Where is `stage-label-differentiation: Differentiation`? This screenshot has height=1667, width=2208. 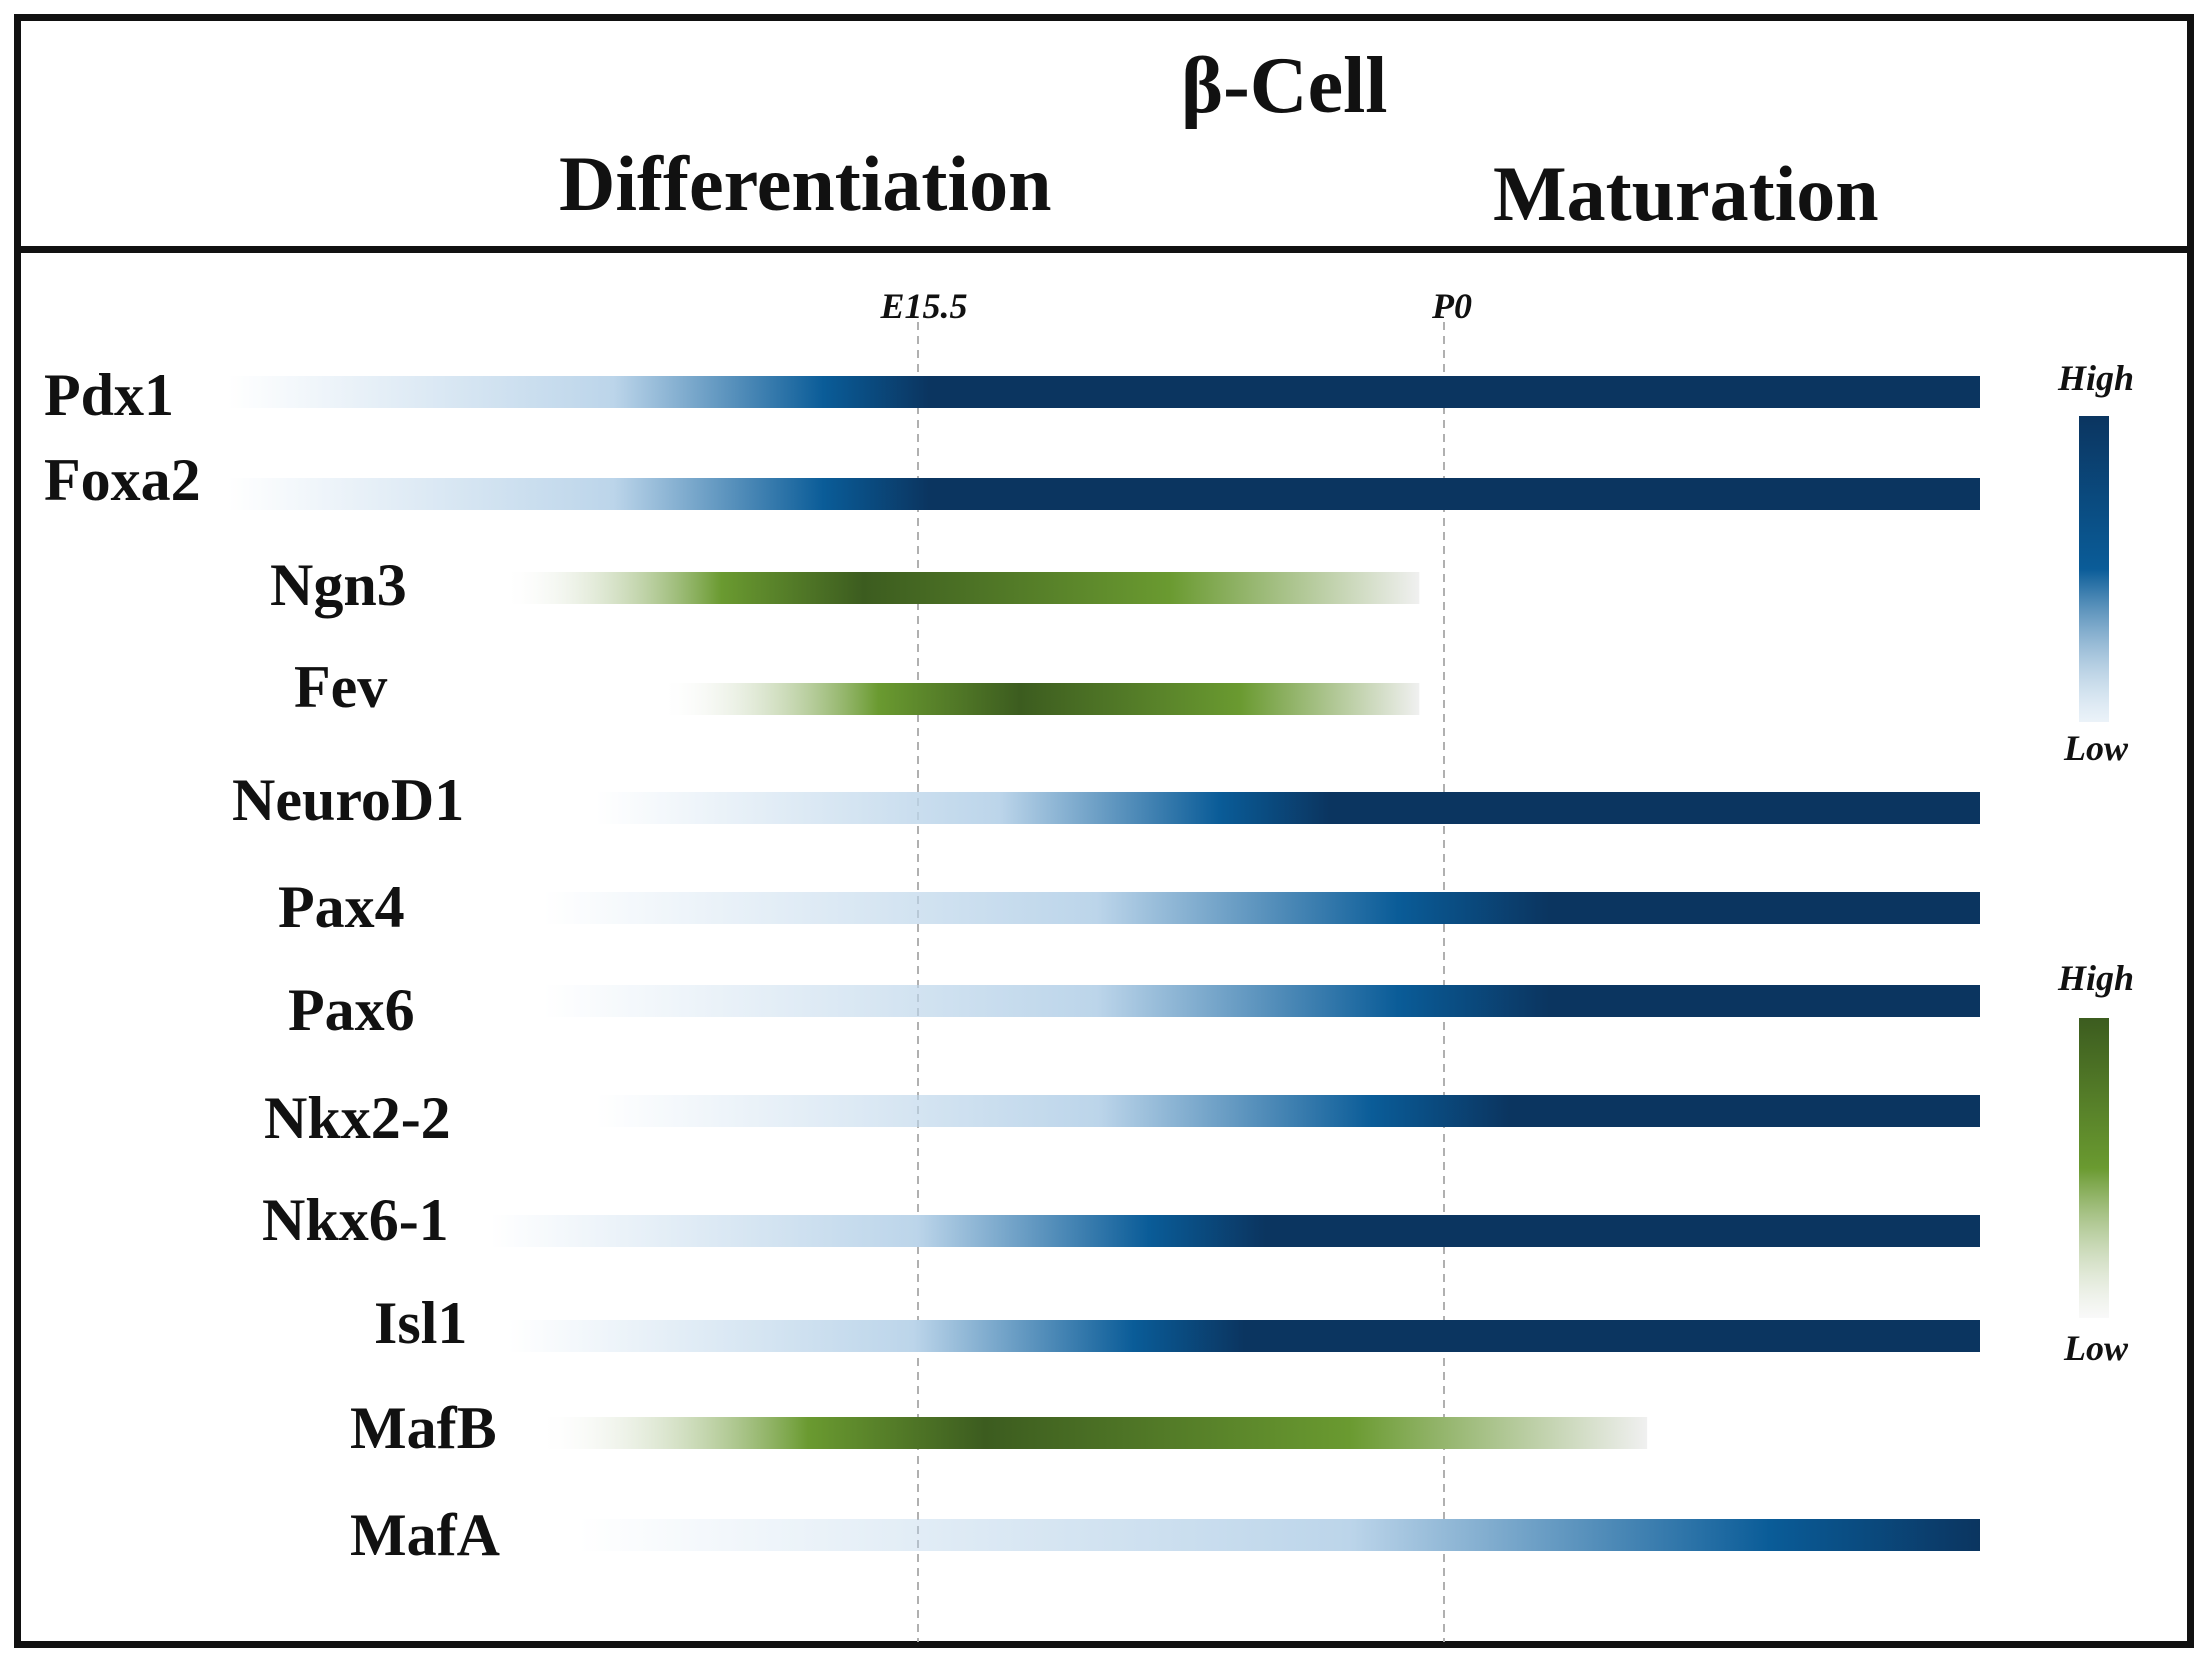 stage-label-differentiation: Differentiation is located at coordinates (805, 183).